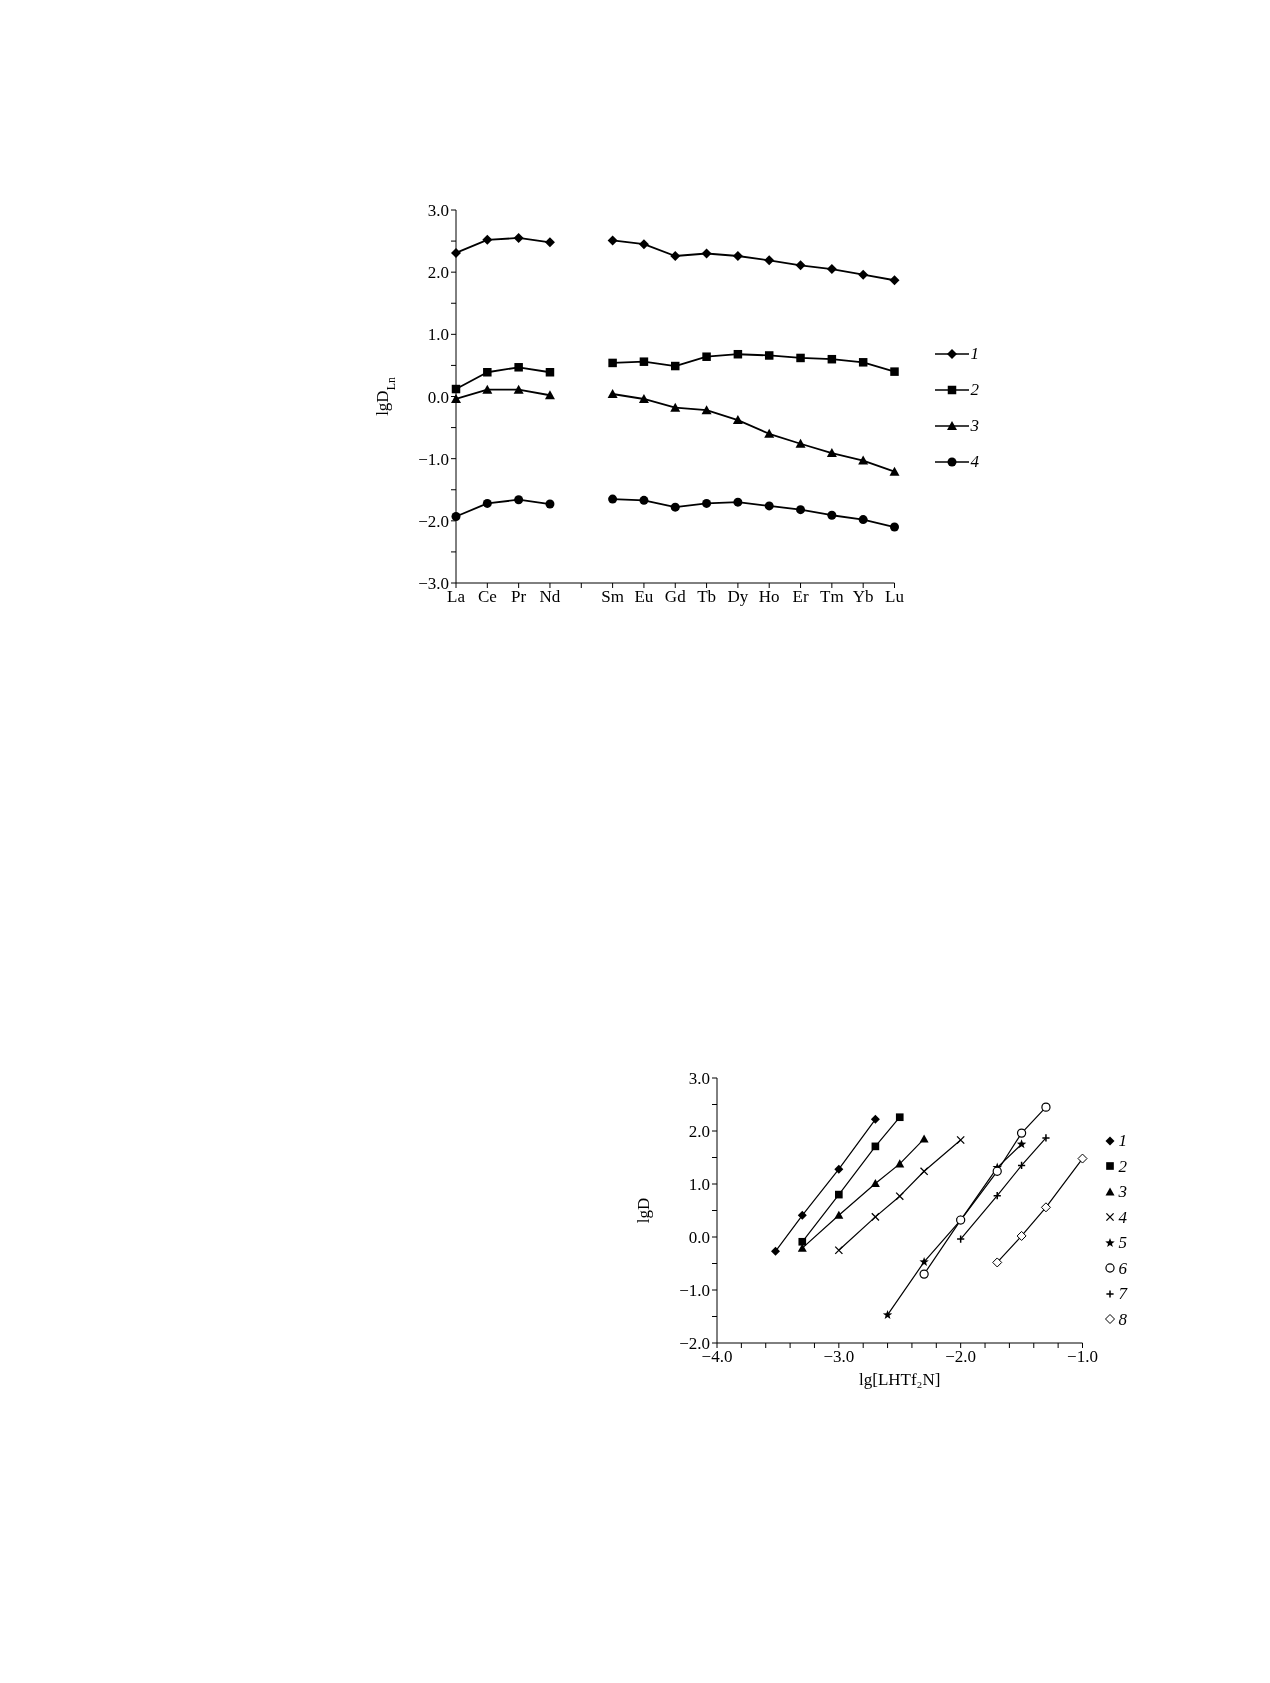 This screenshot has height=1683, width=1270. Describe the element at coordinates (1122, 1294) in the screenshot. I see `legend-label: 7` at that location.